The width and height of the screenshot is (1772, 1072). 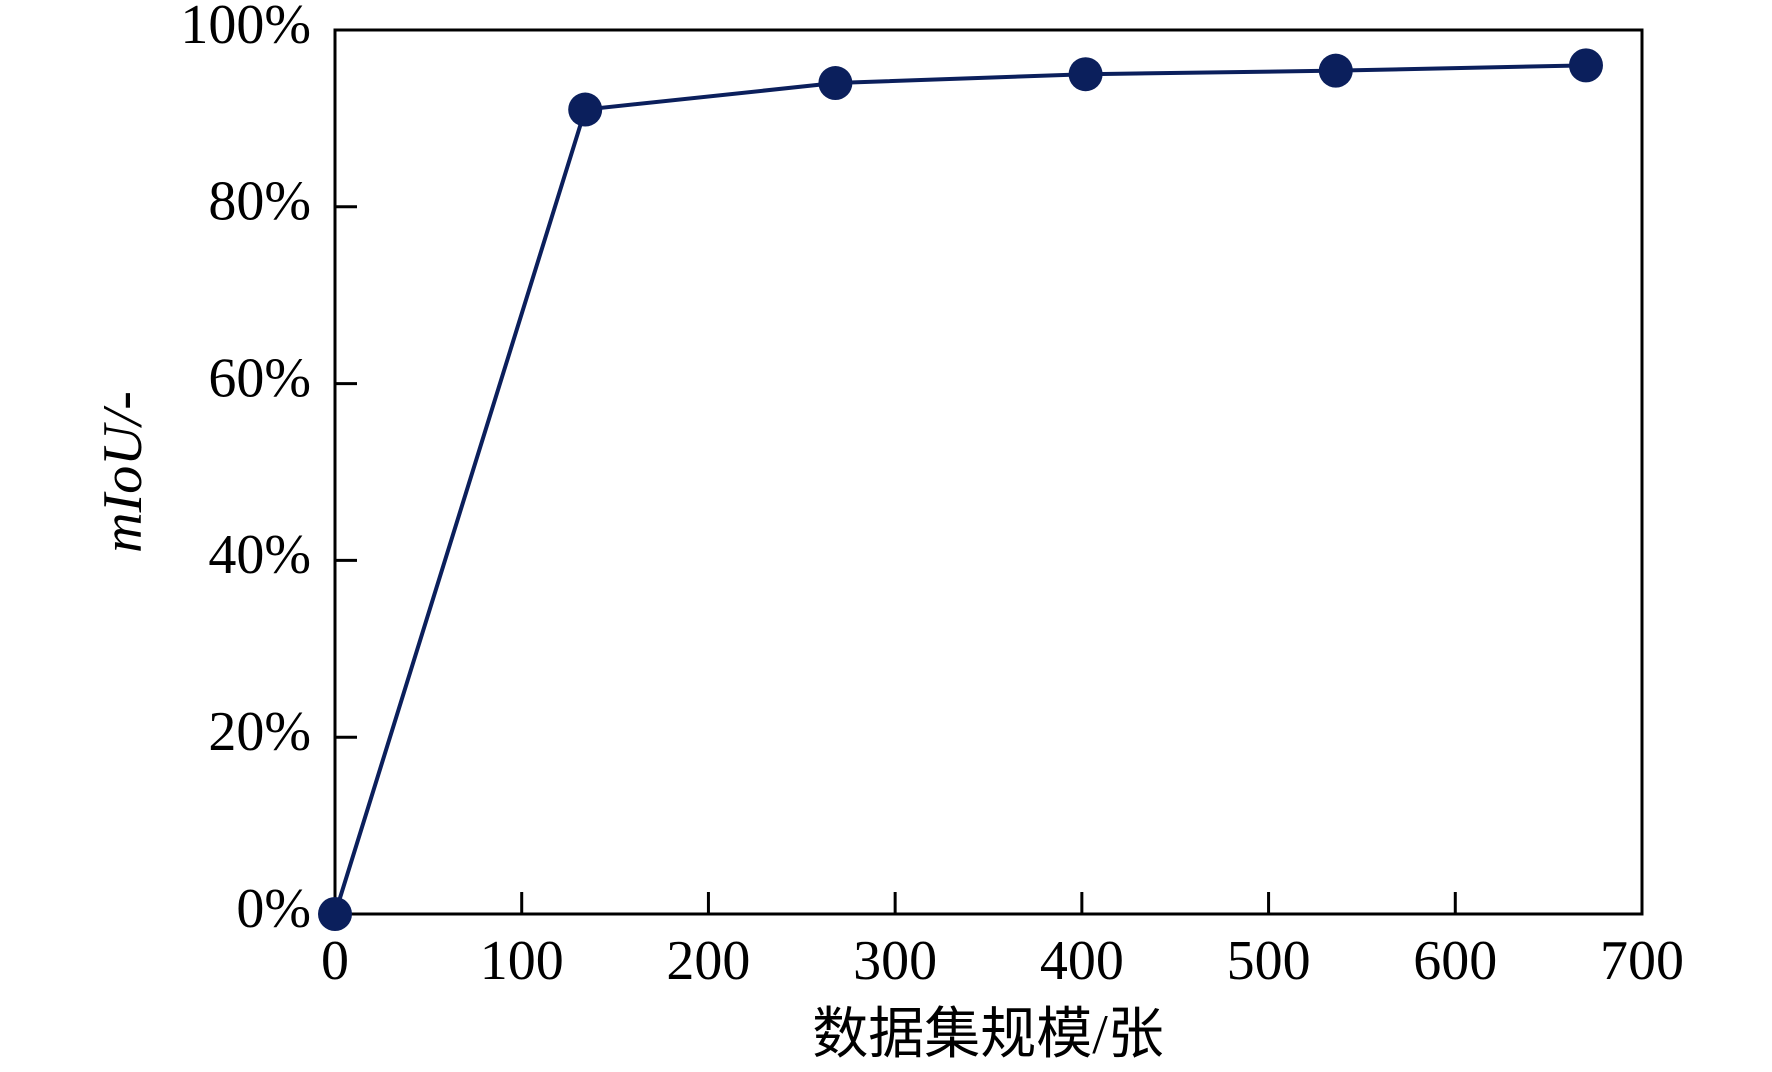 I want to click on x-tick-label: 200, so click(x=708, y=961).